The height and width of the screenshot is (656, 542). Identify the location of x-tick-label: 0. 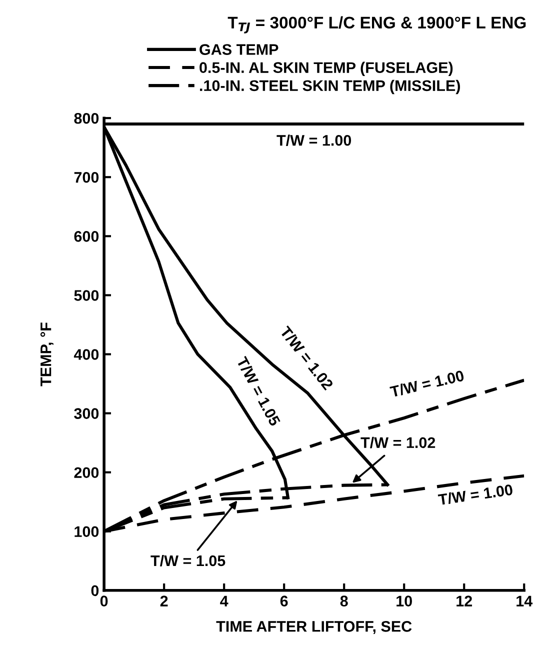
(104, 601).